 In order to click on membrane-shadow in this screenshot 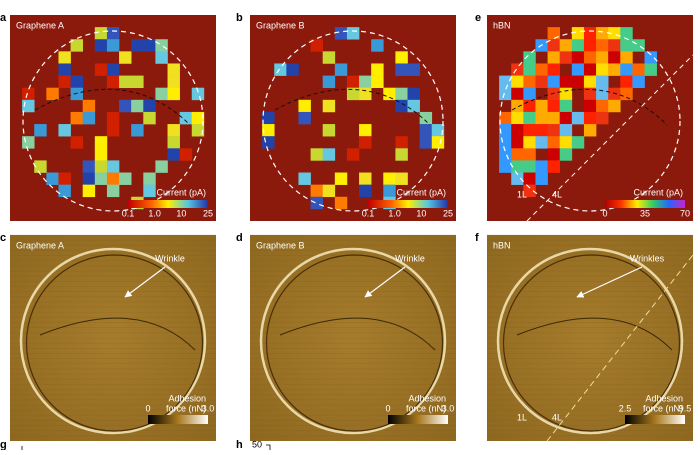, I will do `click(114, 343)`.